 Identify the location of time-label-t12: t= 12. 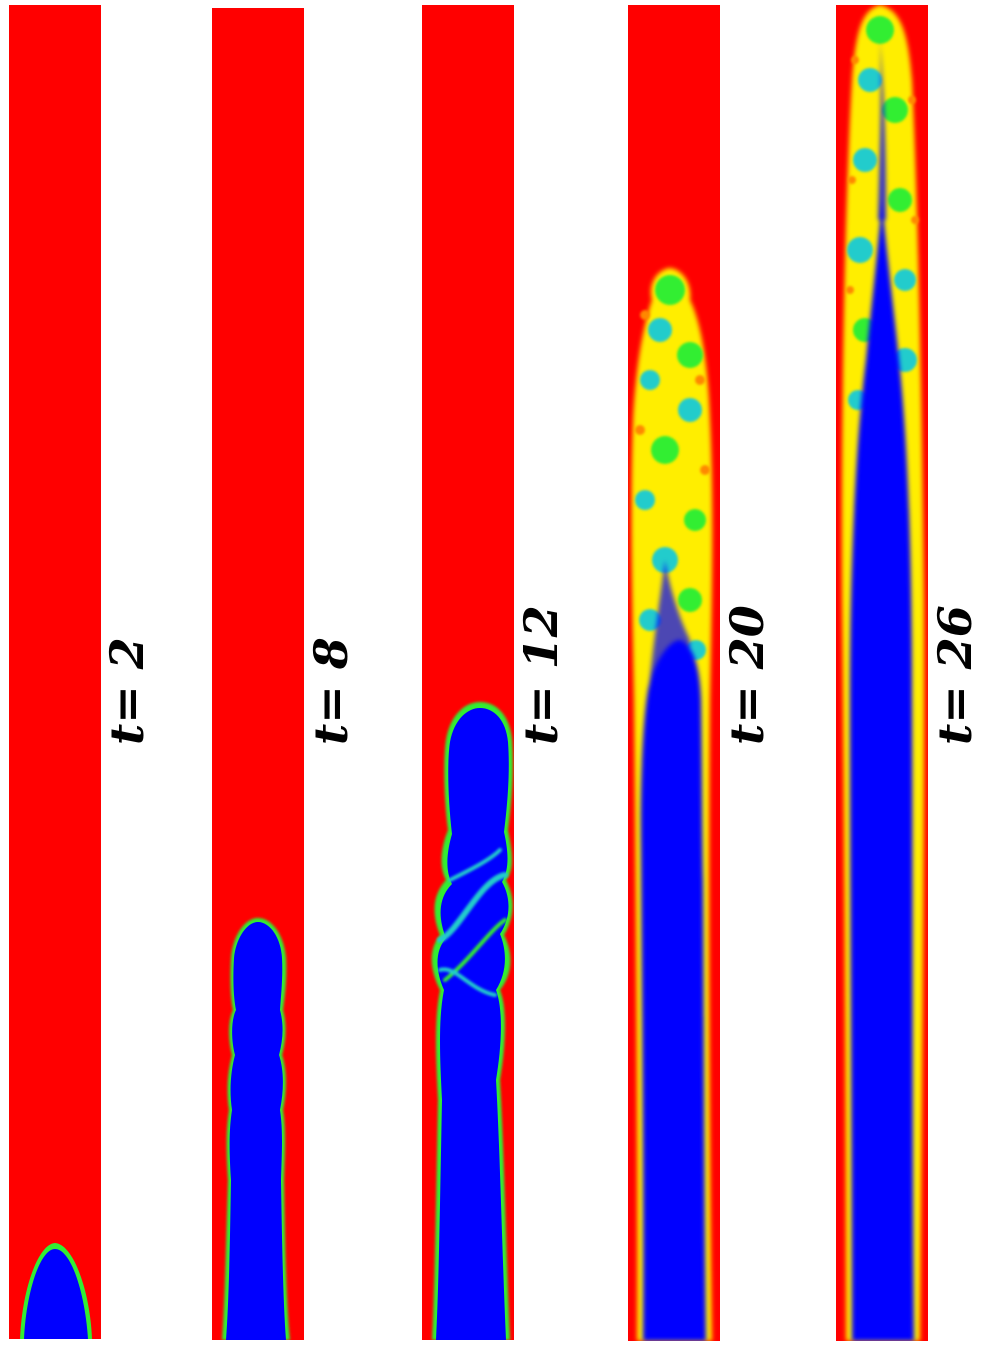
(541, 675).